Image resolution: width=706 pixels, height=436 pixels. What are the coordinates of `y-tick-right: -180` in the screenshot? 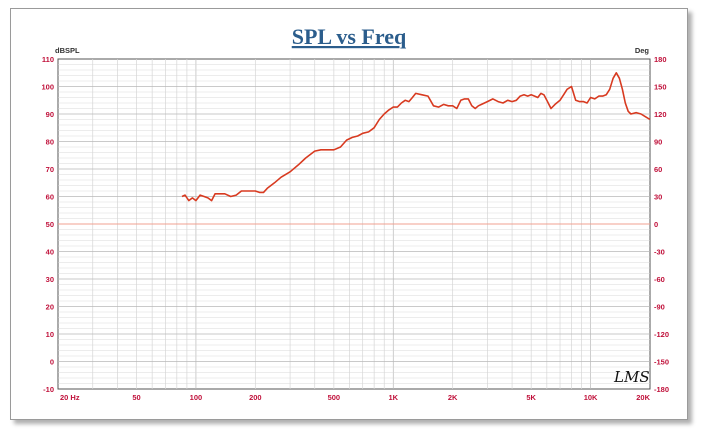 It's located at (661, 389).